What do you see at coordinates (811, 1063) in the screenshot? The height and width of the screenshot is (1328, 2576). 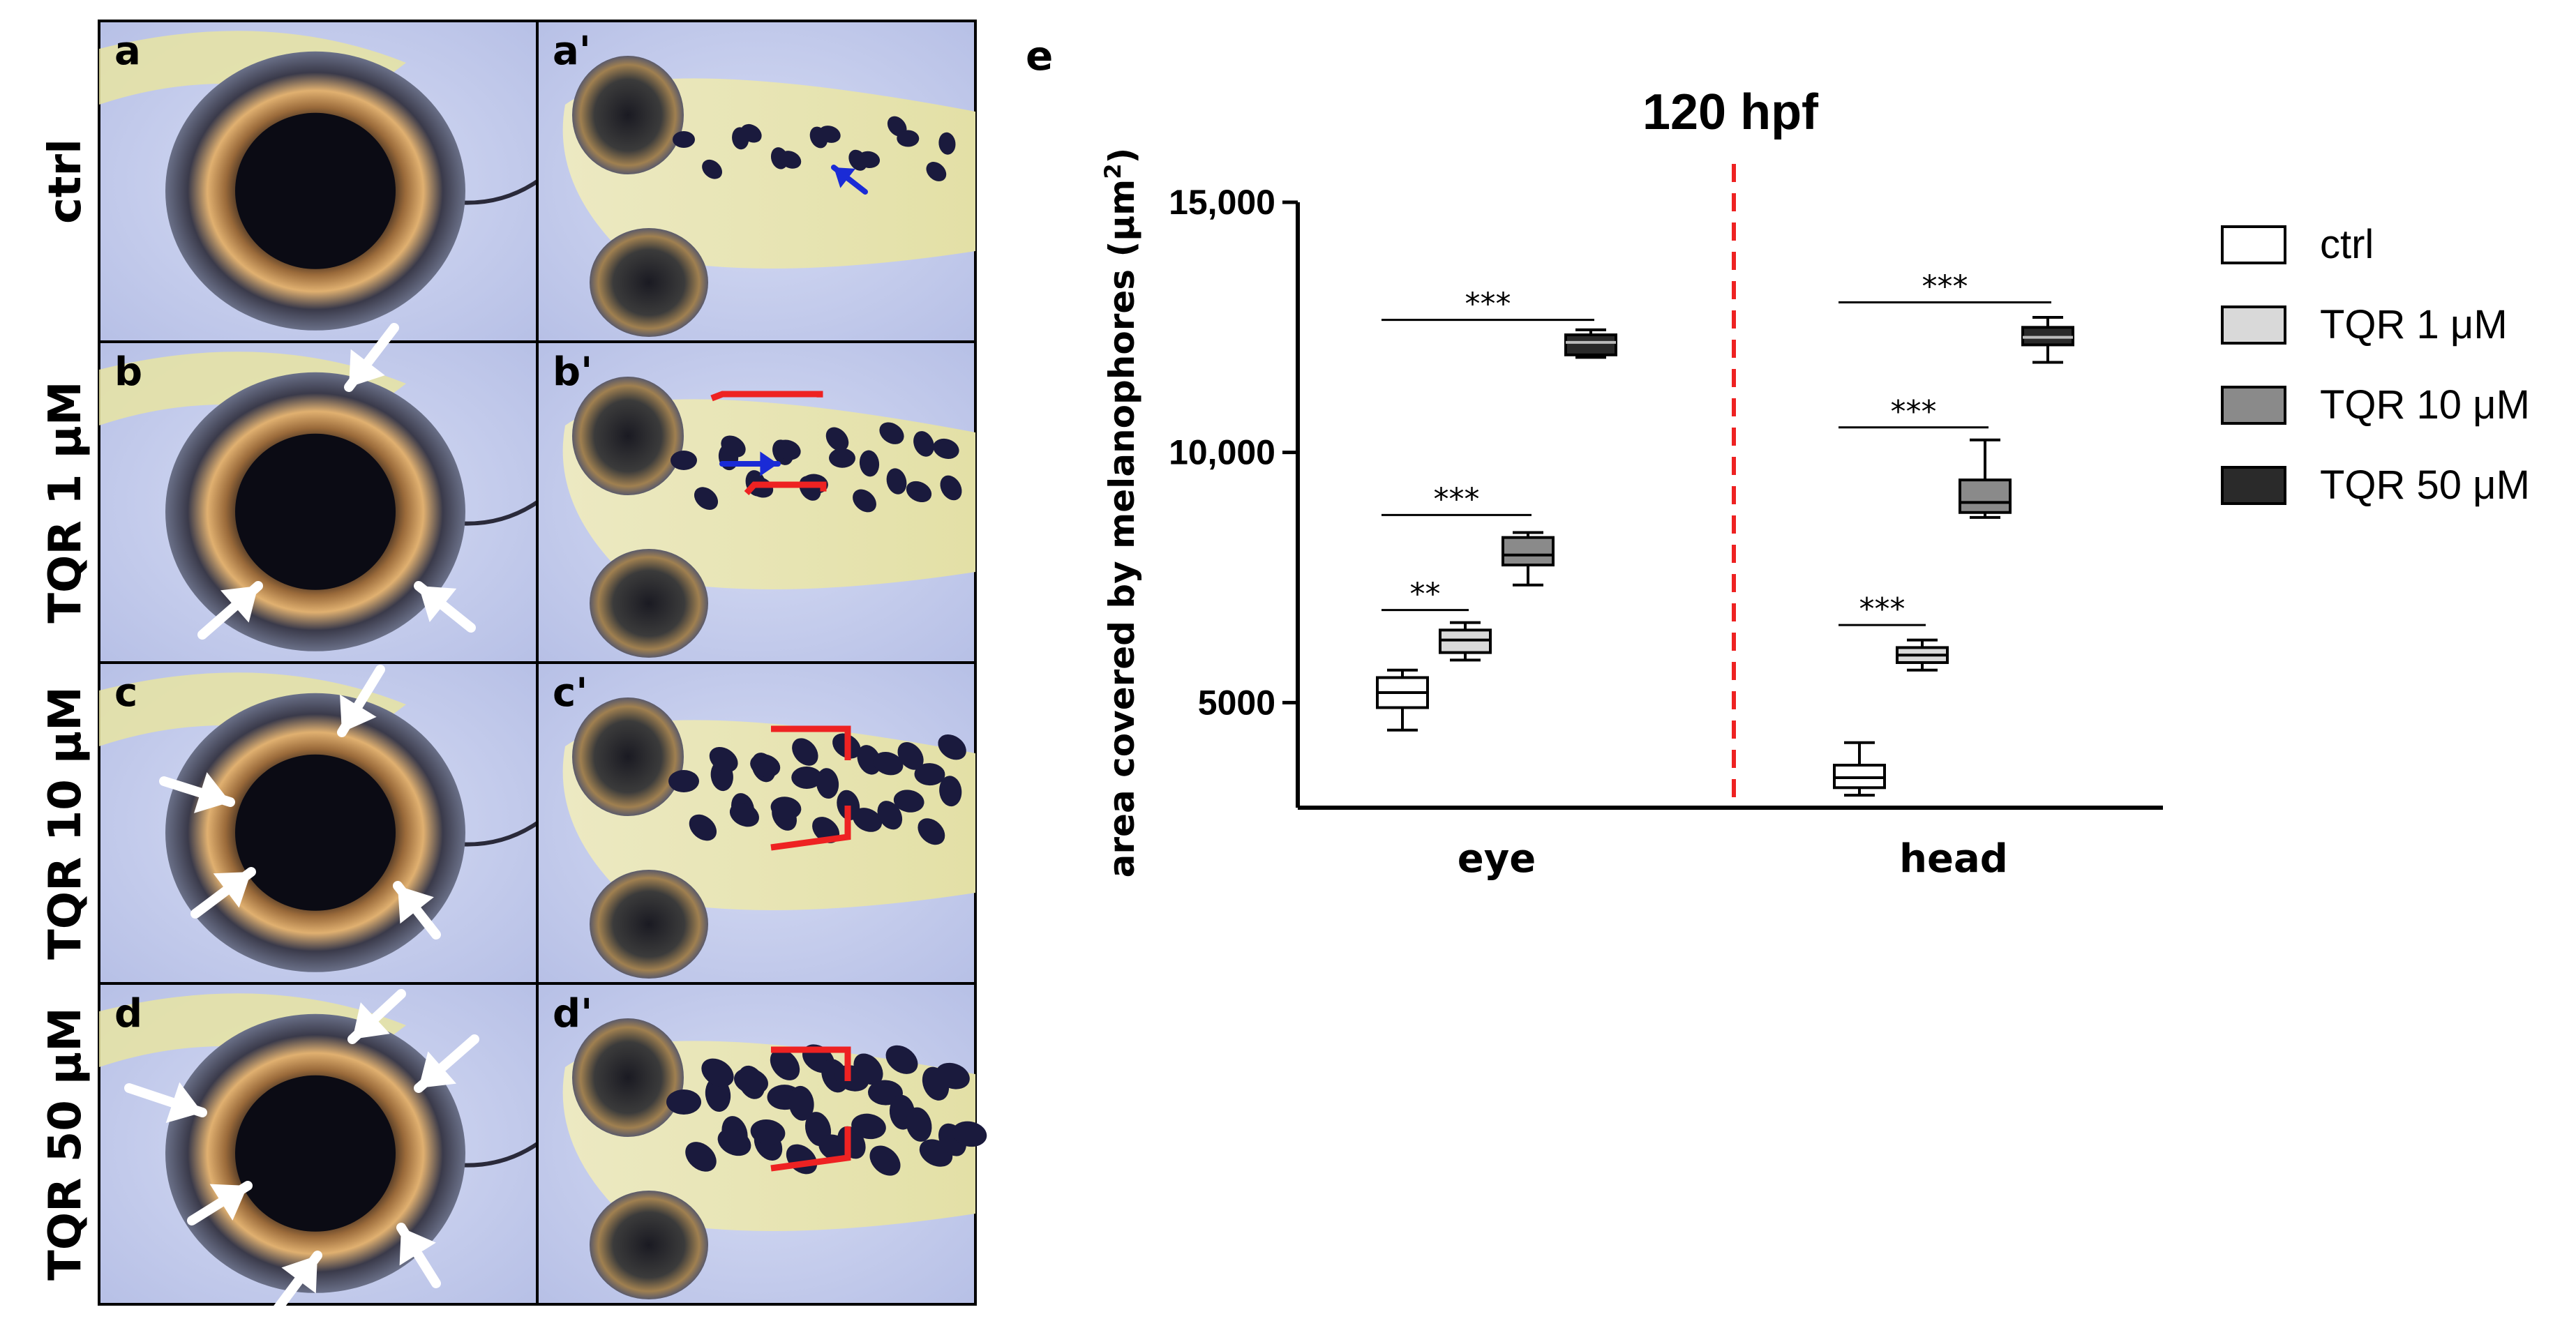 I see `red-bracket-top` at bounding box center [811, 1063].